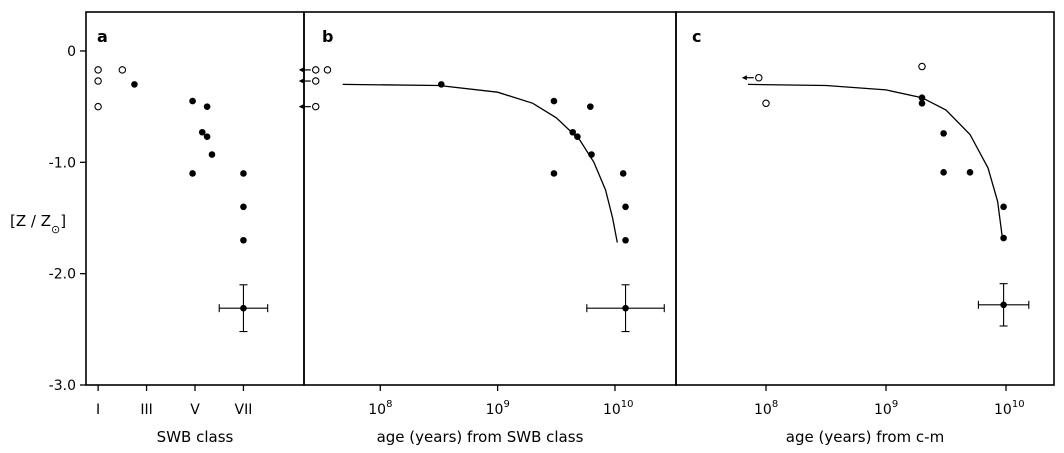 The image size is (1064, 453). What do you see at coordinates (98, 410) in the screenshot?
I see `x-tick-label: I` at bounding box center [98, 410].